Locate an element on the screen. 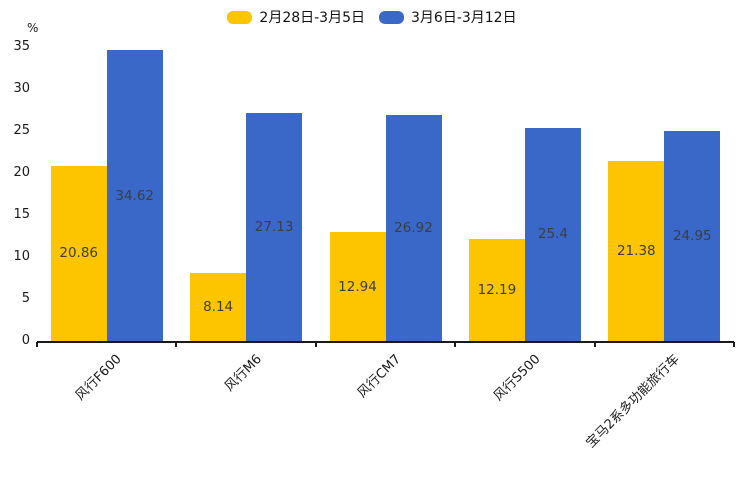  bar-value-label: 8.14 is located at coordinates (218, 306).